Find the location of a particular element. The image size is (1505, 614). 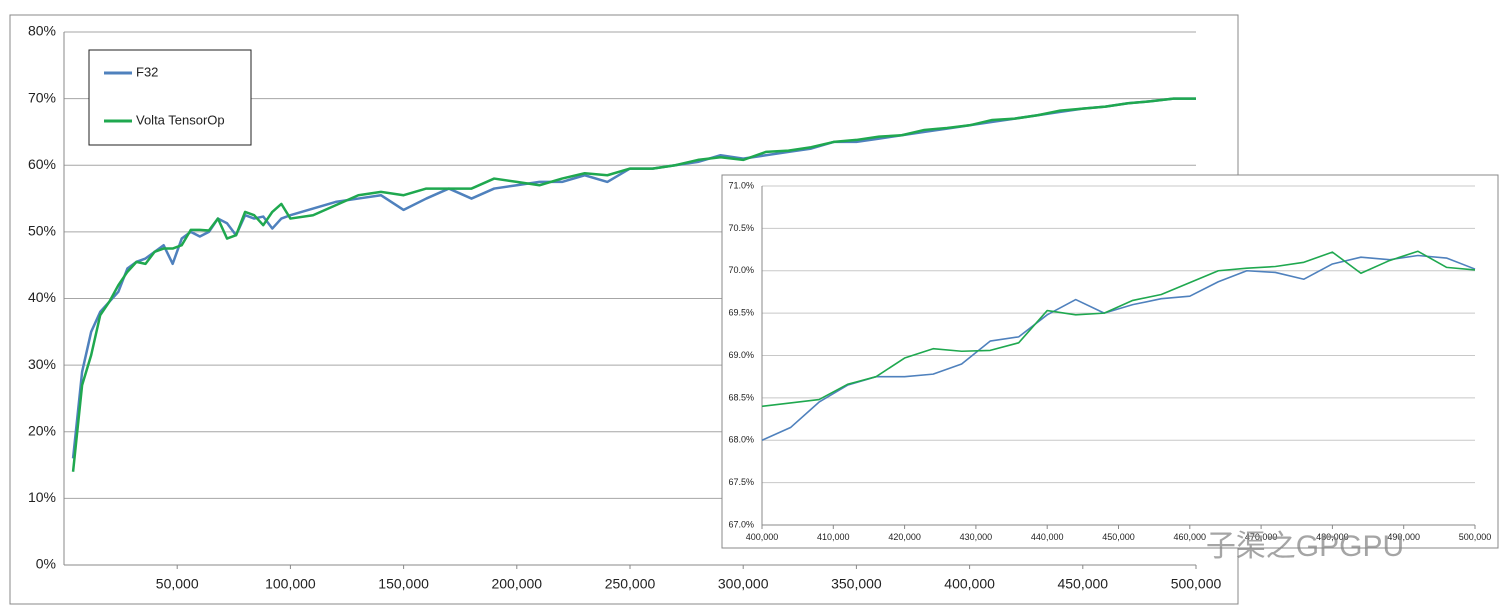

y-tick-label: 67.5% is located at coordinates (741, 482).